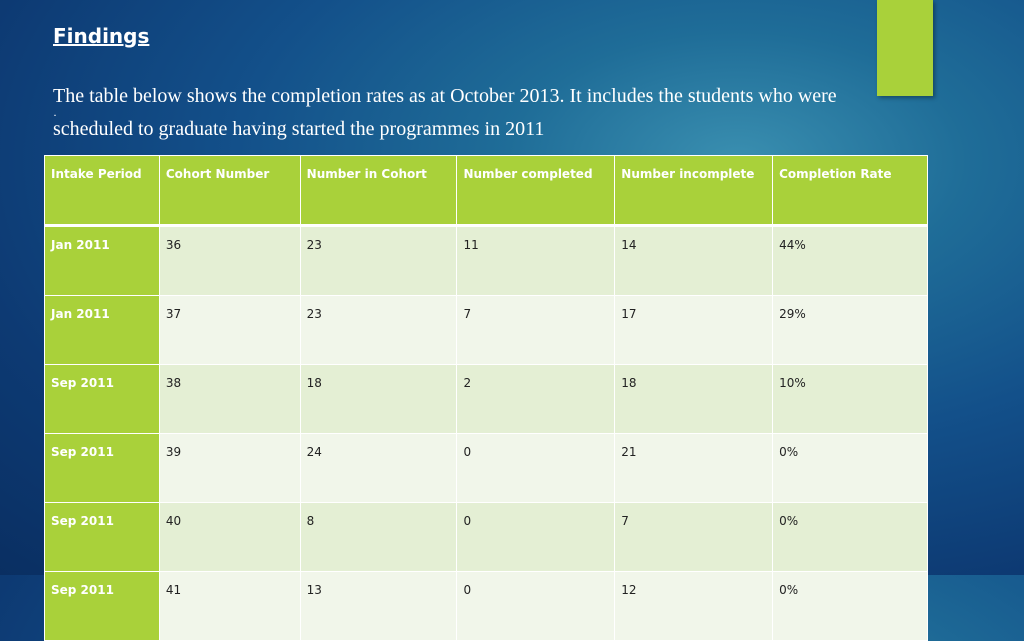  I want to click on cell-number-completed: 2, so click(536, 399).